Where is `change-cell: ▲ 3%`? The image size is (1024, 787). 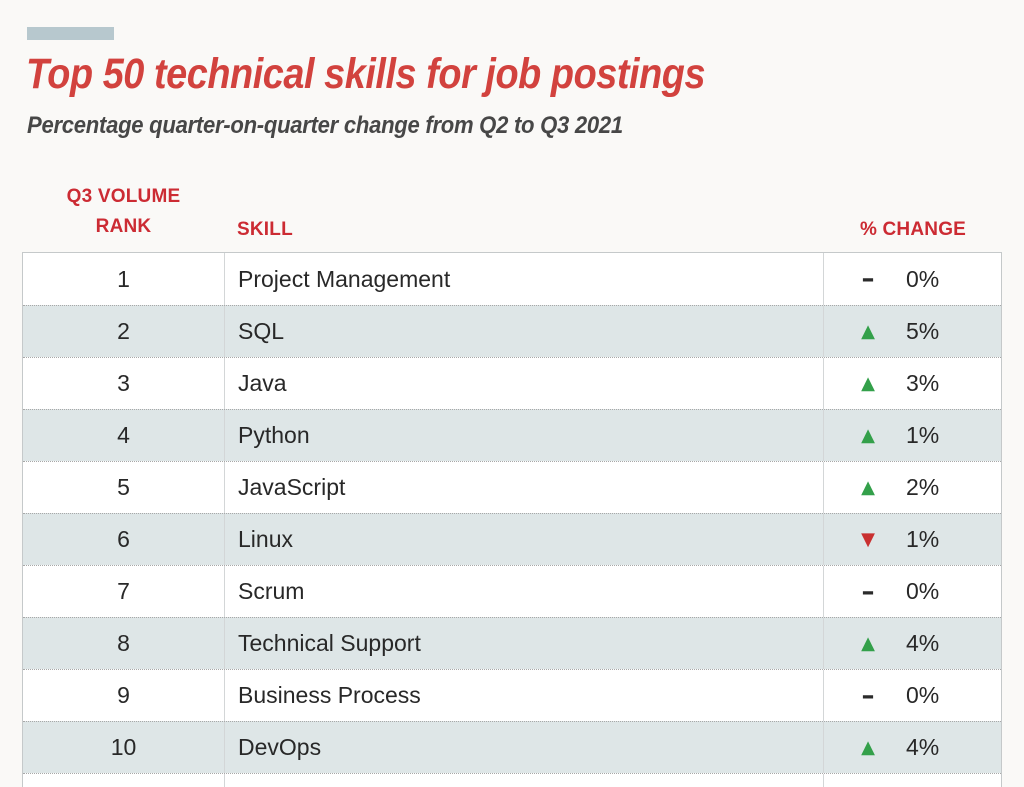 change-cell: ▲ 3% is located at coordinates (912, 383).